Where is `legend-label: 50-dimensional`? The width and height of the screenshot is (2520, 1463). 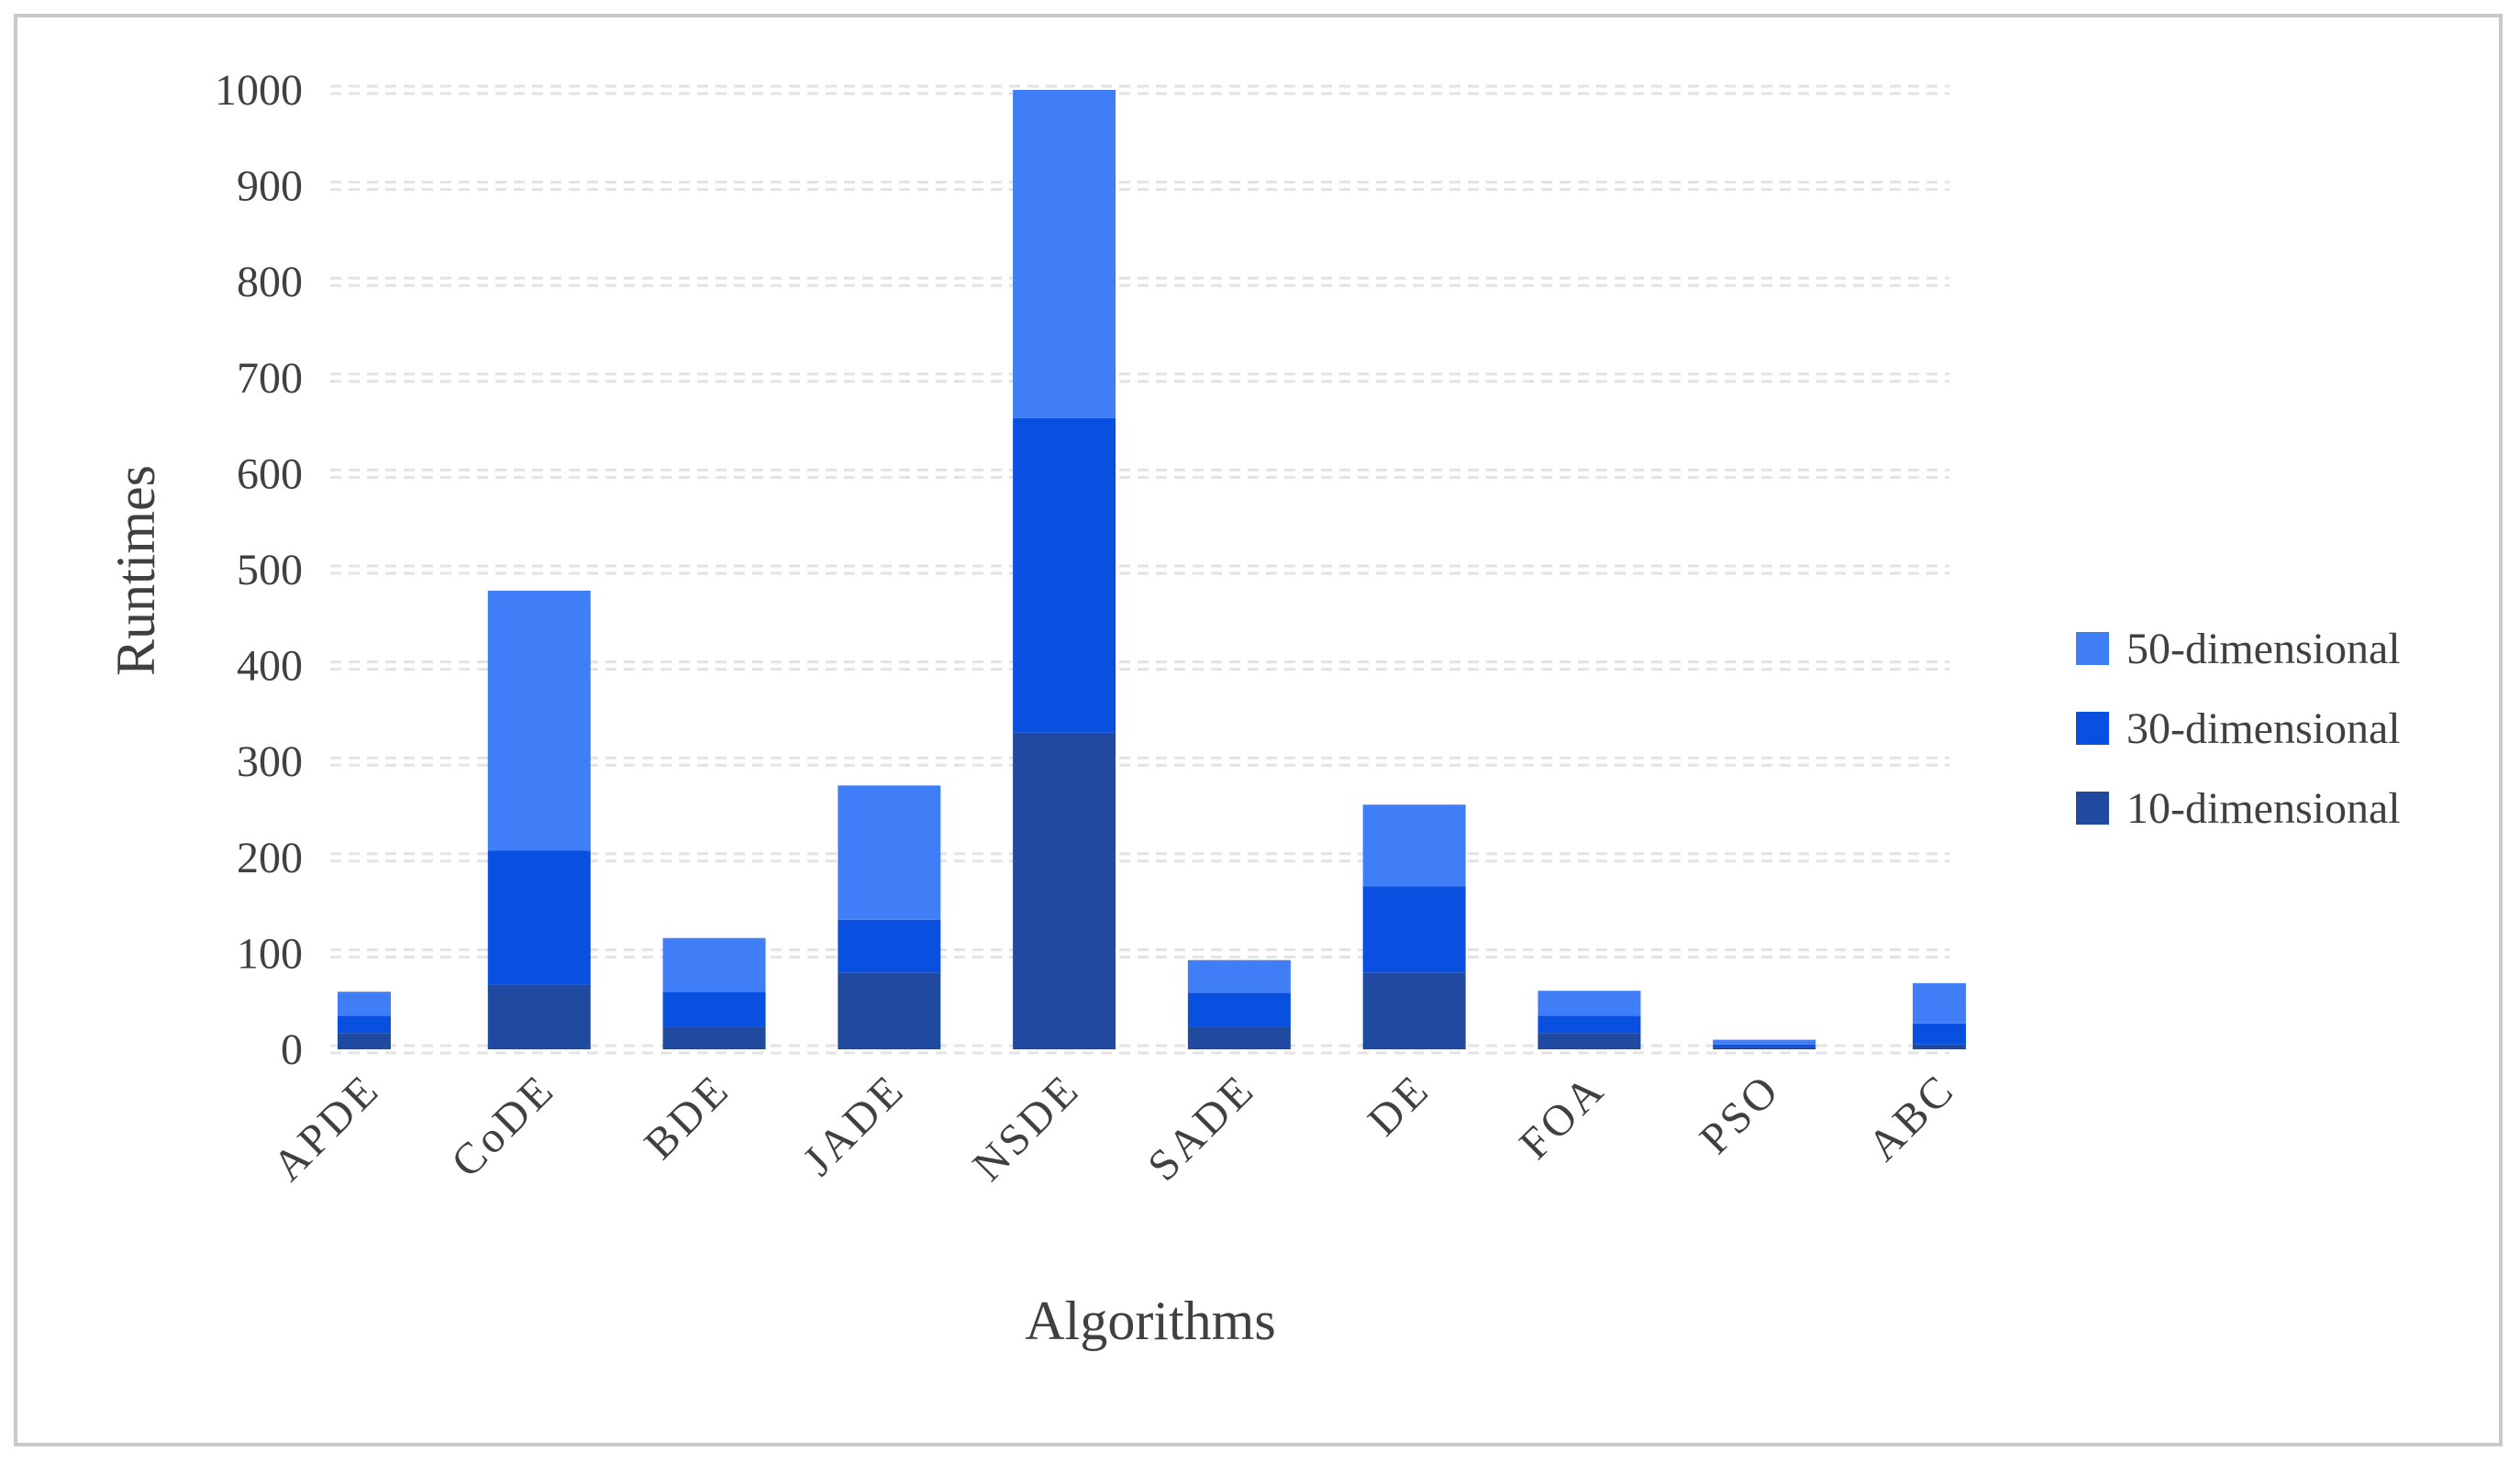
legend-label: 50-dimensional is located at coordinates (2263, 649).